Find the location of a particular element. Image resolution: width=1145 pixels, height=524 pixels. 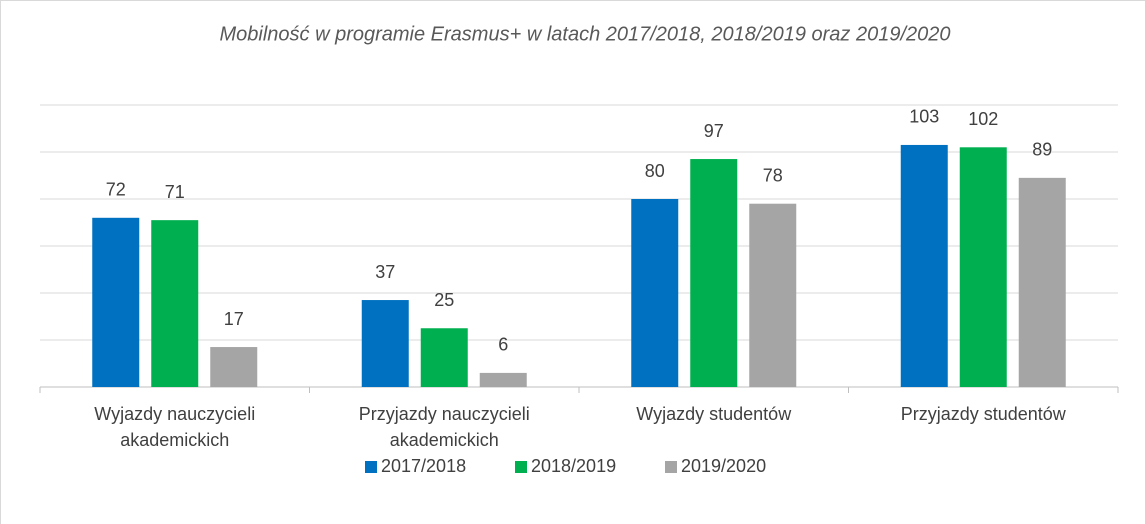

data-label: 71 is located at coordinates (175, 192).